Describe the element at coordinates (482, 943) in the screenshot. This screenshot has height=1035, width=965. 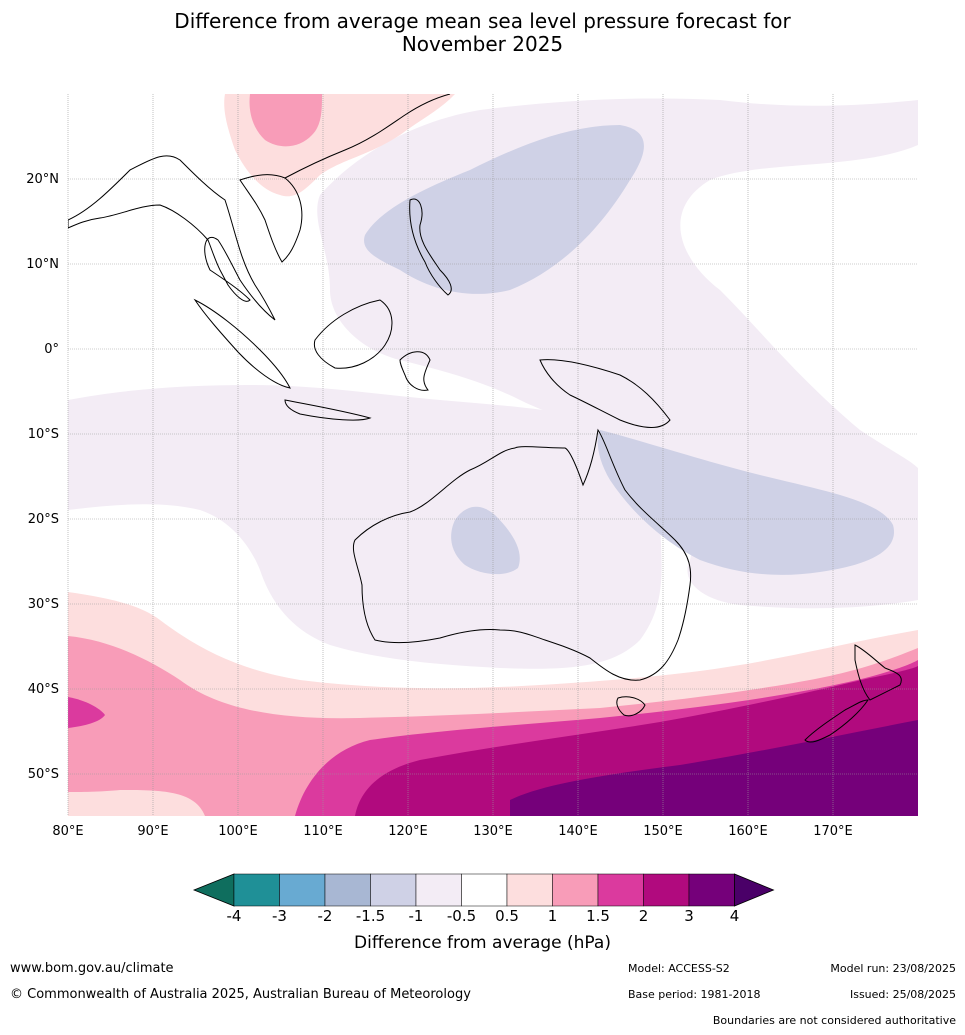
I see `colorbar-title: Difference from average (hPa)` at that location.